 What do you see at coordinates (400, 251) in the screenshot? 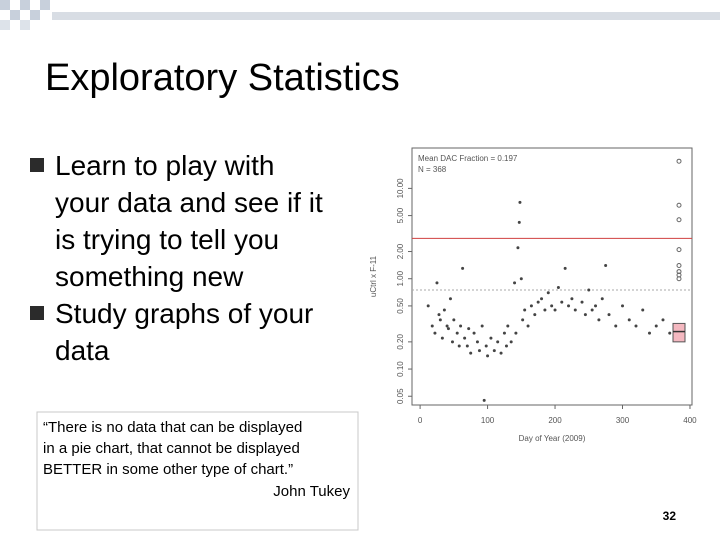
I see `y-tick-label: 2.00` at bounding box center [400, 251].